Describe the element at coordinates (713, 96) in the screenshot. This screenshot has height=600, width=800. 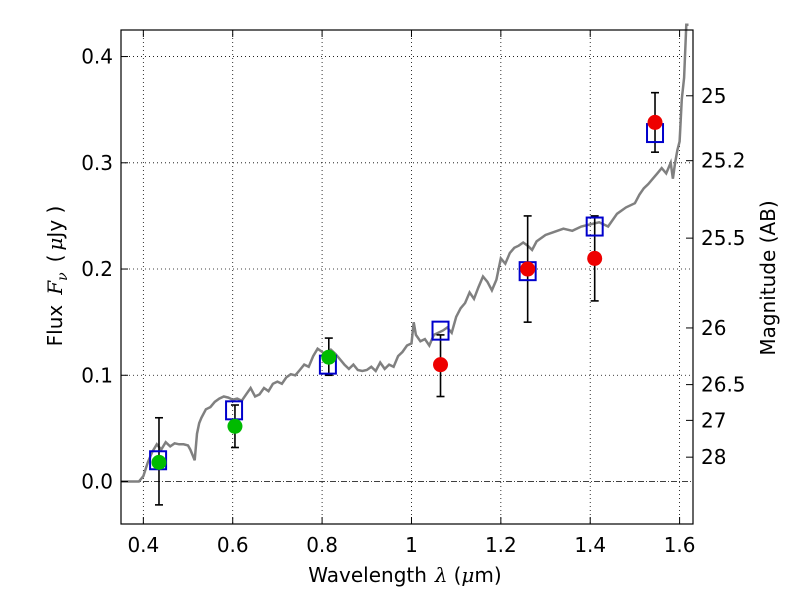
I see `magnitude-tick-label: 25` at that location.